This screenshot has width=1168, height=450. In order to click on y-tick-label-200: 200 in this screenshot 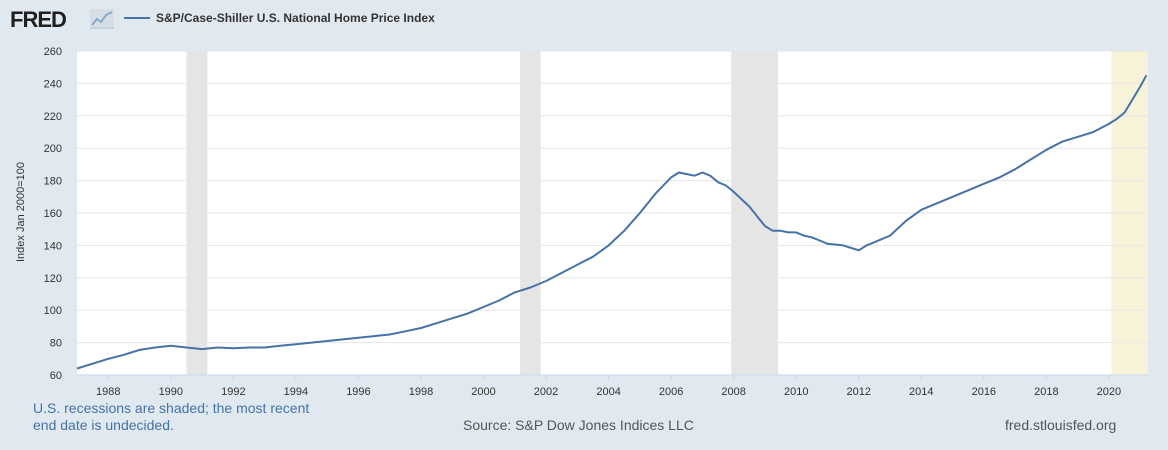, I will do `click(53, 149)`.